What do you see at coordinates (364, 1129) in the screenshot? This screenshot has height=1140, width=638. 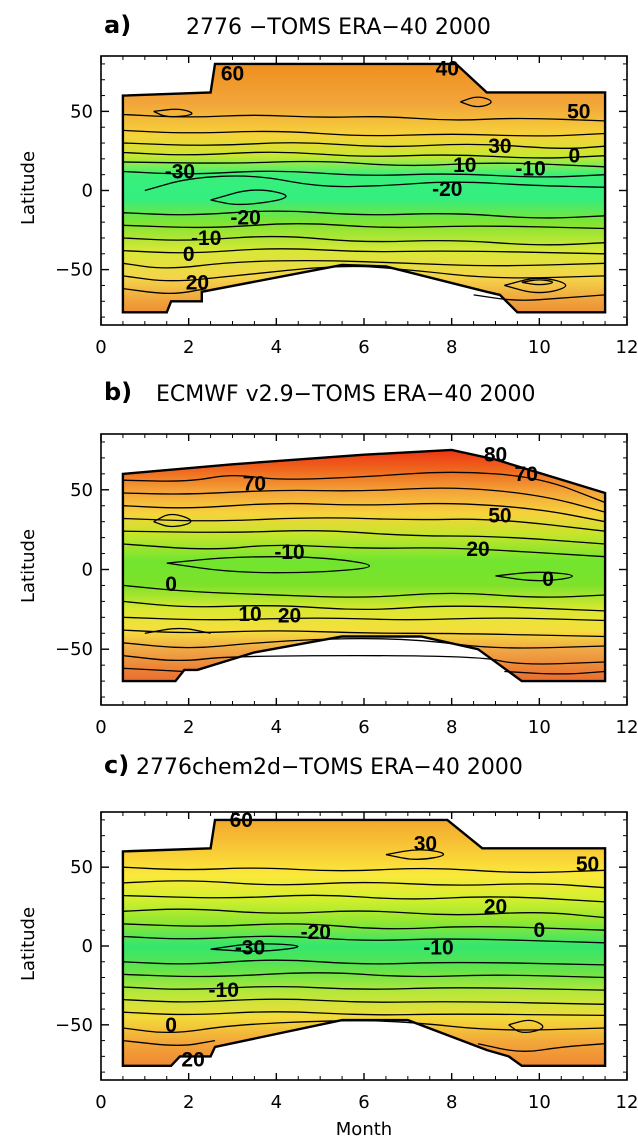 I see `x-axis-label: Month` at bounding box center [364, 1129].